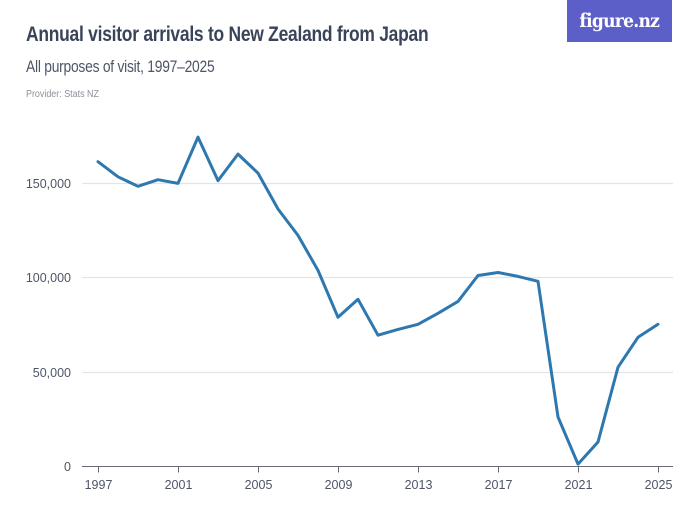  I want to click on x-tick-label: 2017, so click(499, 485).